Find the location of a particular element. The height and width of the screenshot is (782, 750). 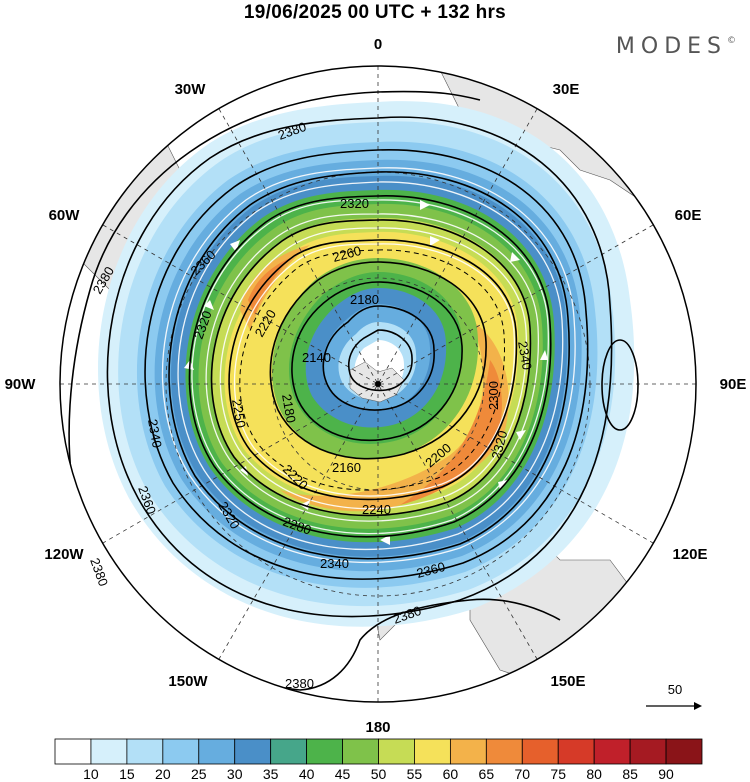

lon-label-120e: 120E is located at coordinates (689, 554).